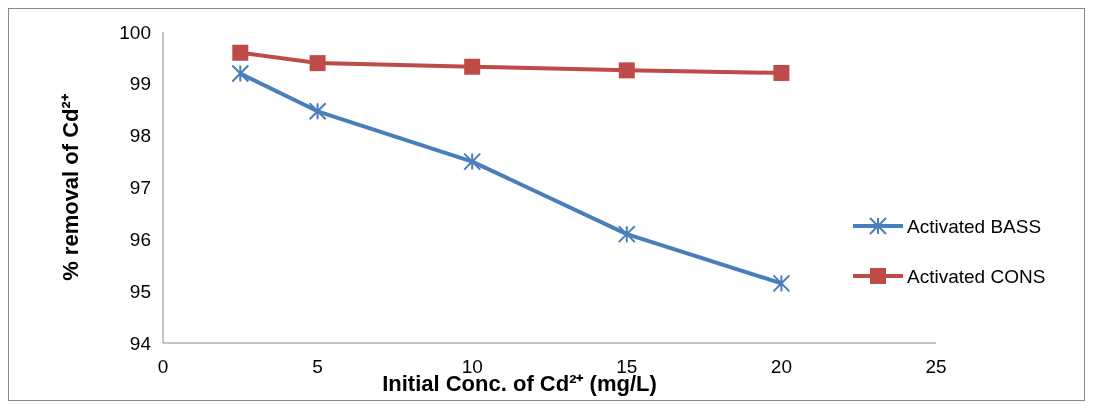 The width and height of the screenshot is (1093, 409). What do you see at coordinates (140, 343) in the screenshot?
I see `y-tick-label: 94` at bounding box center [140, 343].